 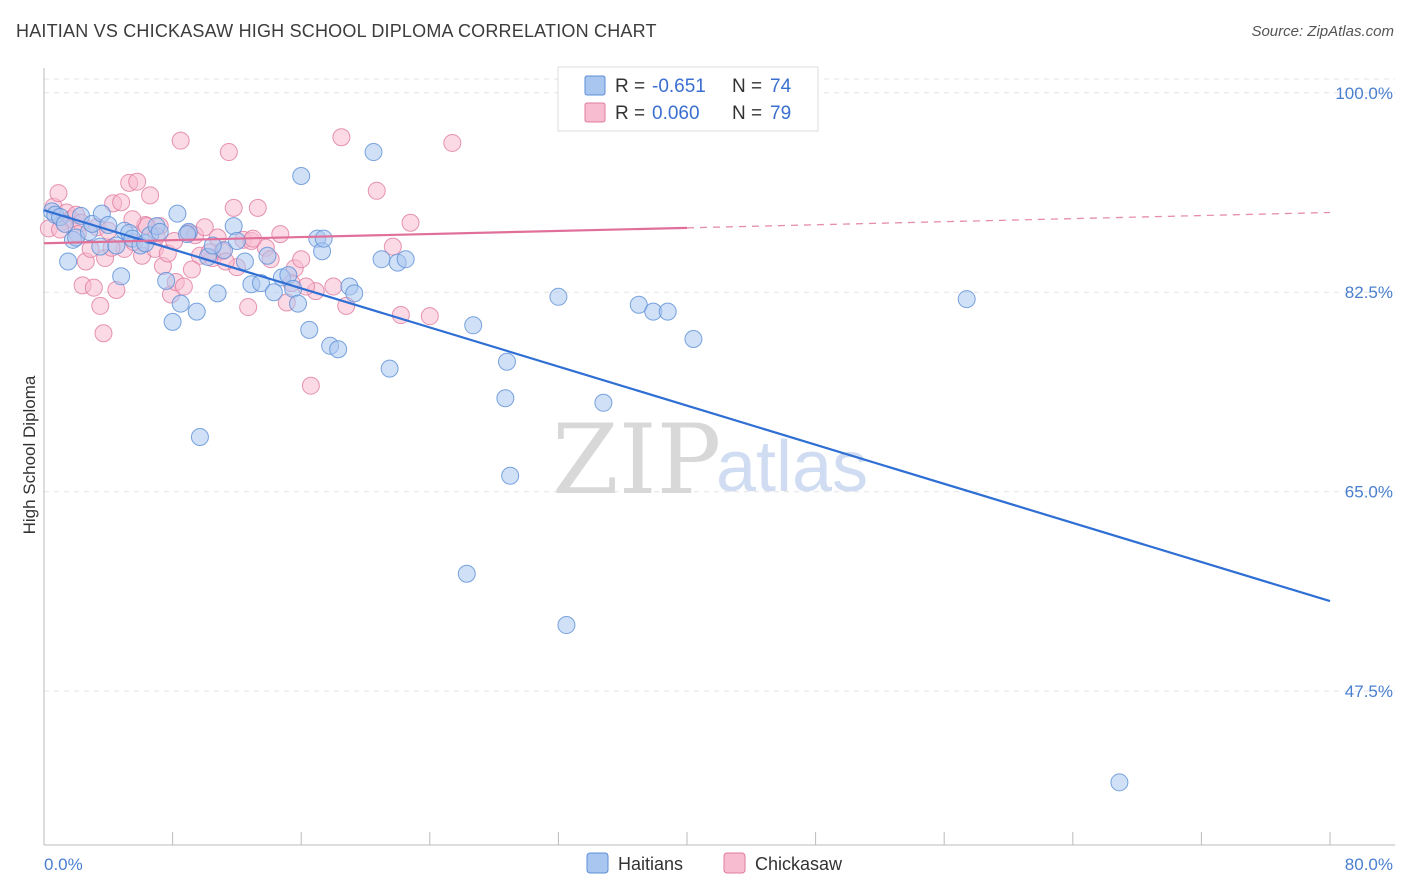 What do you see at coordinates (63, 864) in the screenshot?
I see `x-tick-label-0: 0.0%` at bounding box center [63, 864].